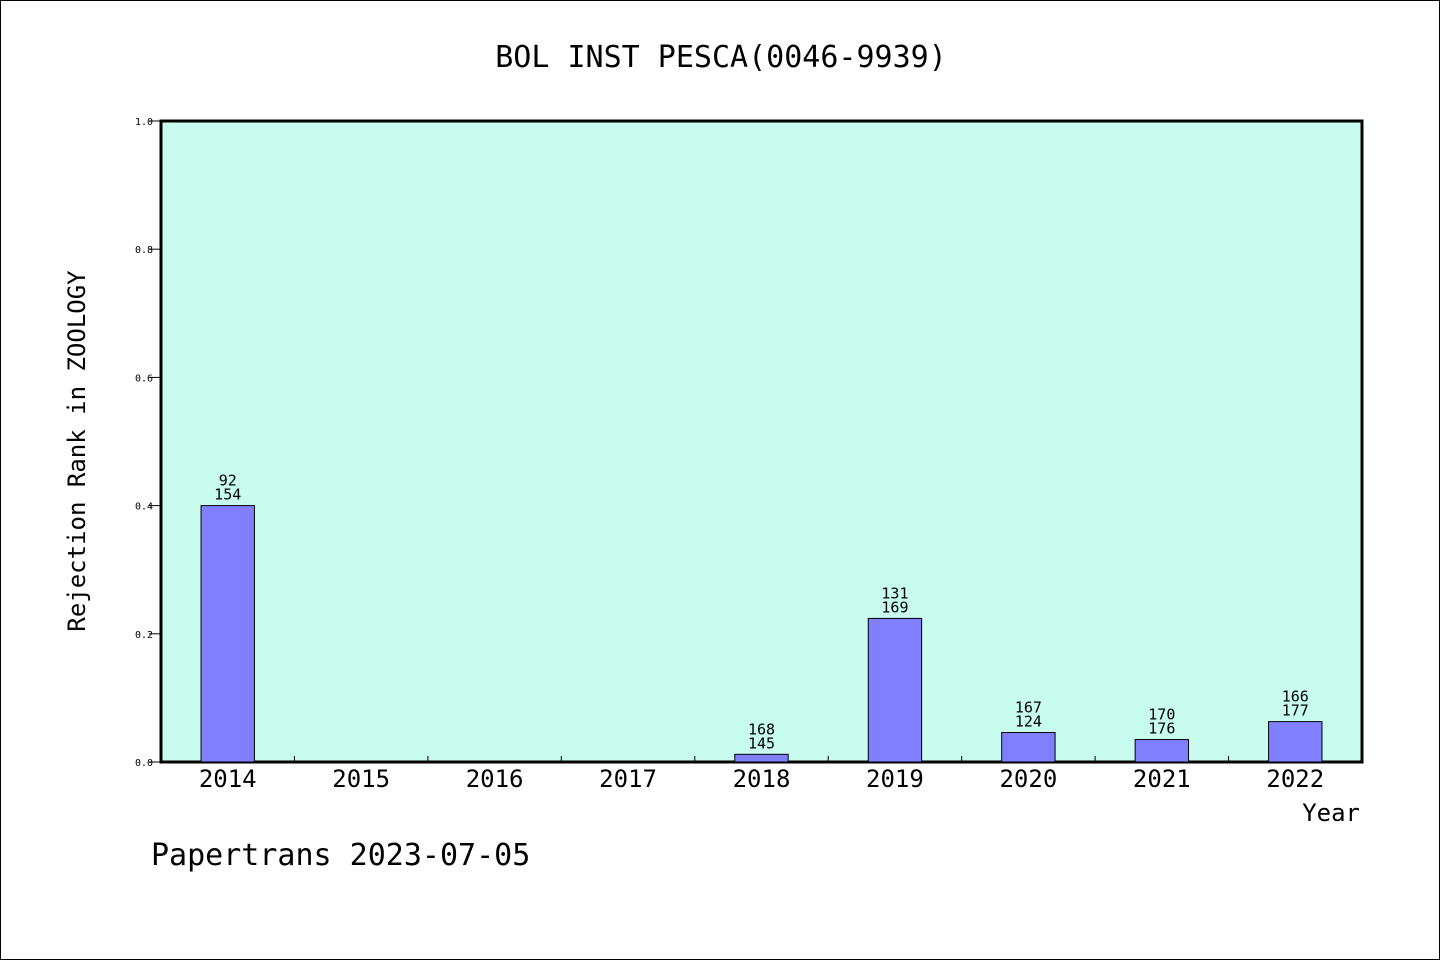 This screenshot has height=965, width=1440. Describe the element at coordinates (148, 443) in the screenshot. I see `y-axis: 0.0 0.2 0.4 0.6 0.8 1.0` at that location.